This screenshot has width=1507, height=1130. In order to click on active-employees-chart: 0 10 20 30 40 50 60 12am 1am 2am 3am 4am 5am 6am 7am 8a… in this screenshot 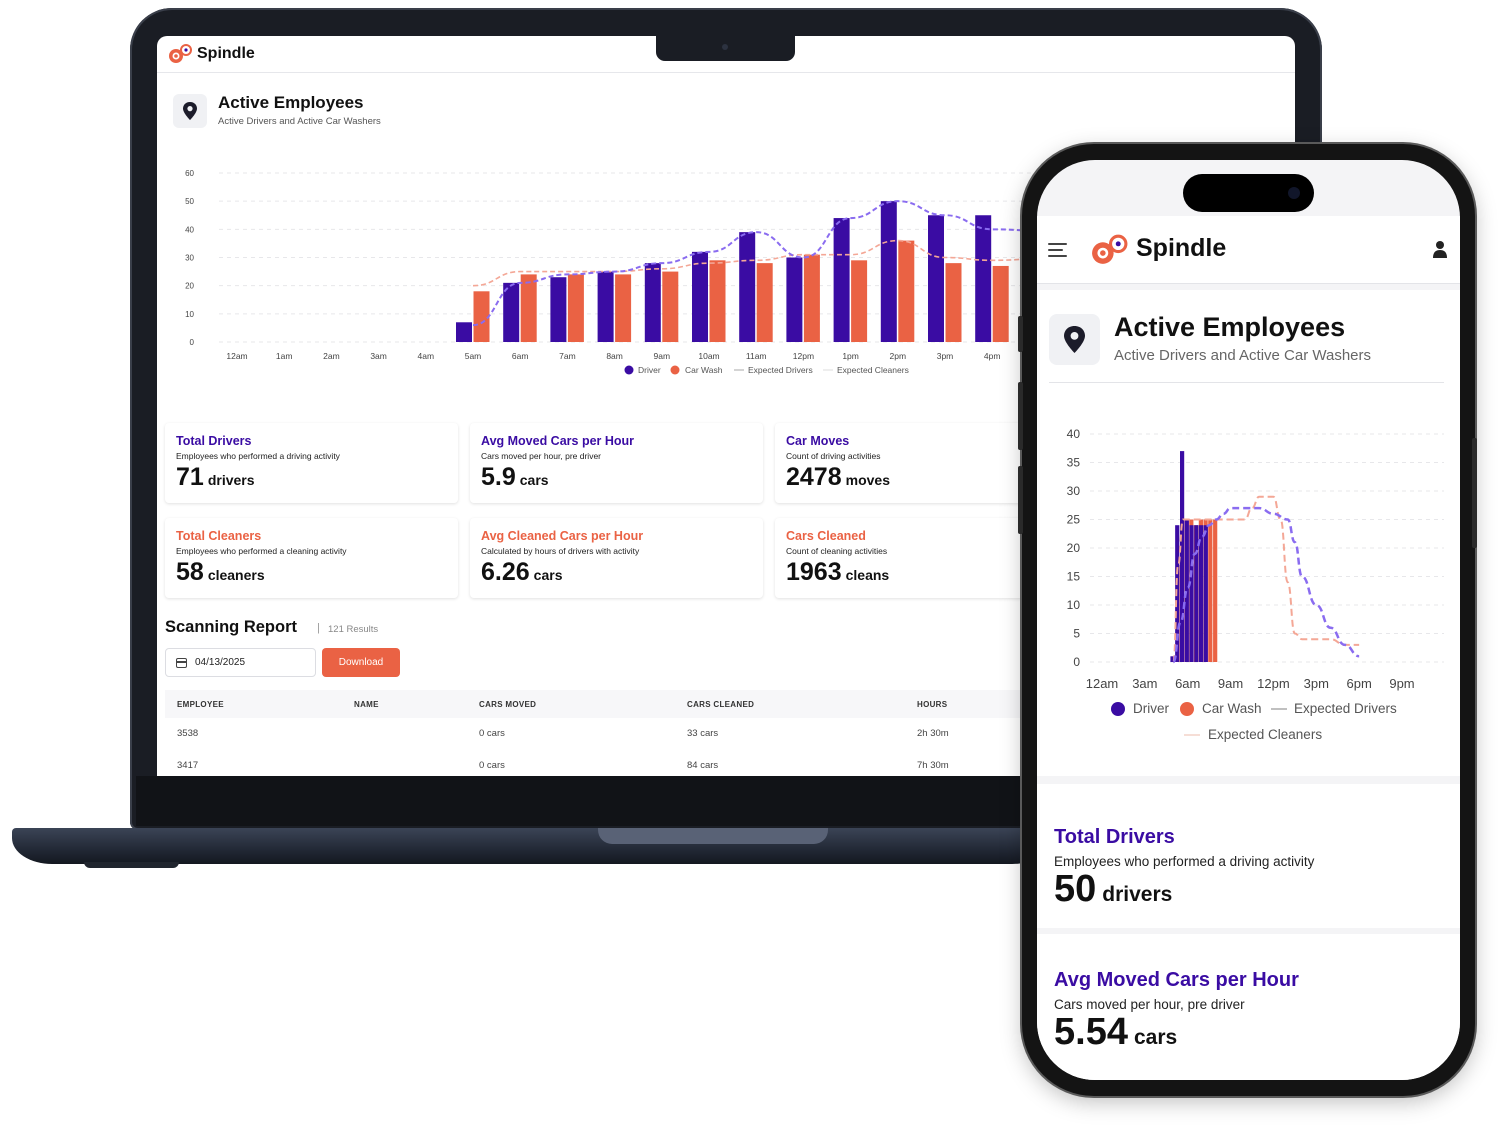, I will do `click(635, 272)`.